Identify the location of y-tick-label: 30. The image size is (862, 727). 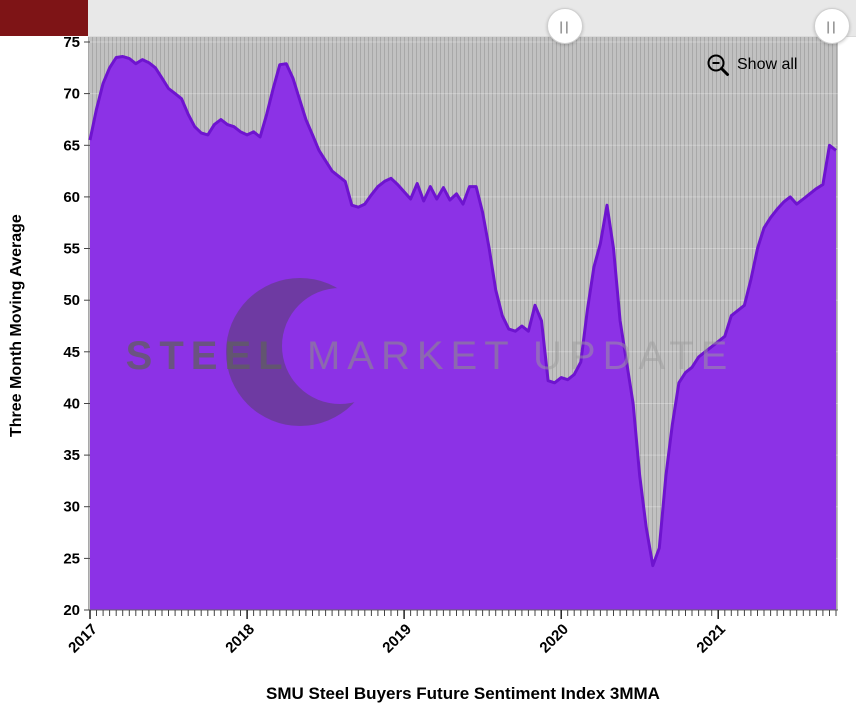
(71, 507).